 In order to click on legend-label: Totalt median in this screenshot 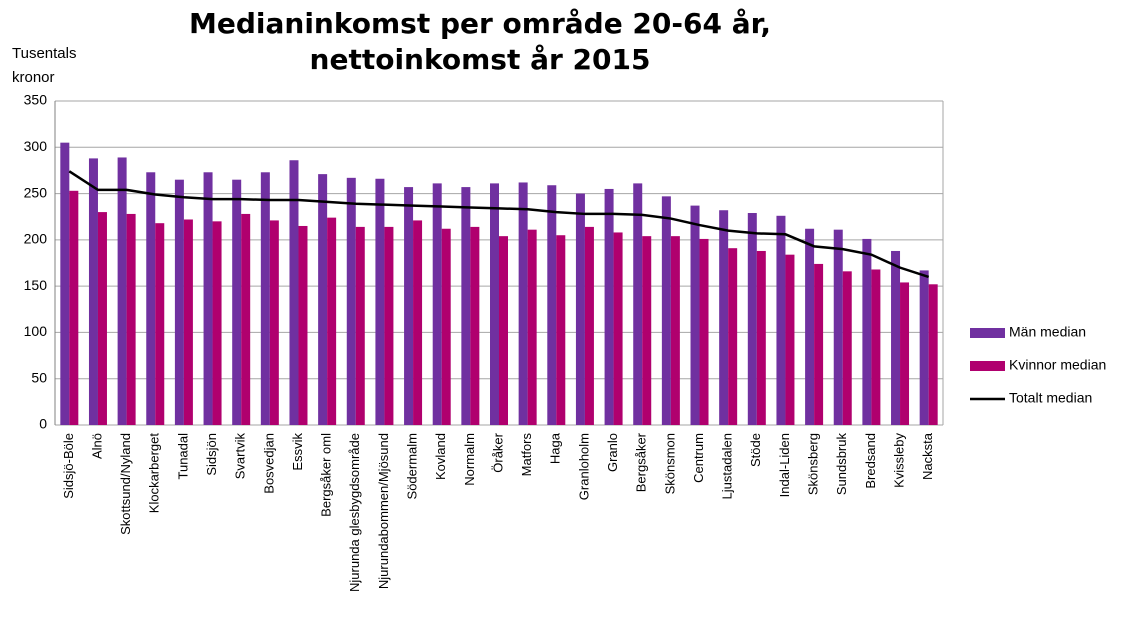, I will do `click(1050, 398)`.